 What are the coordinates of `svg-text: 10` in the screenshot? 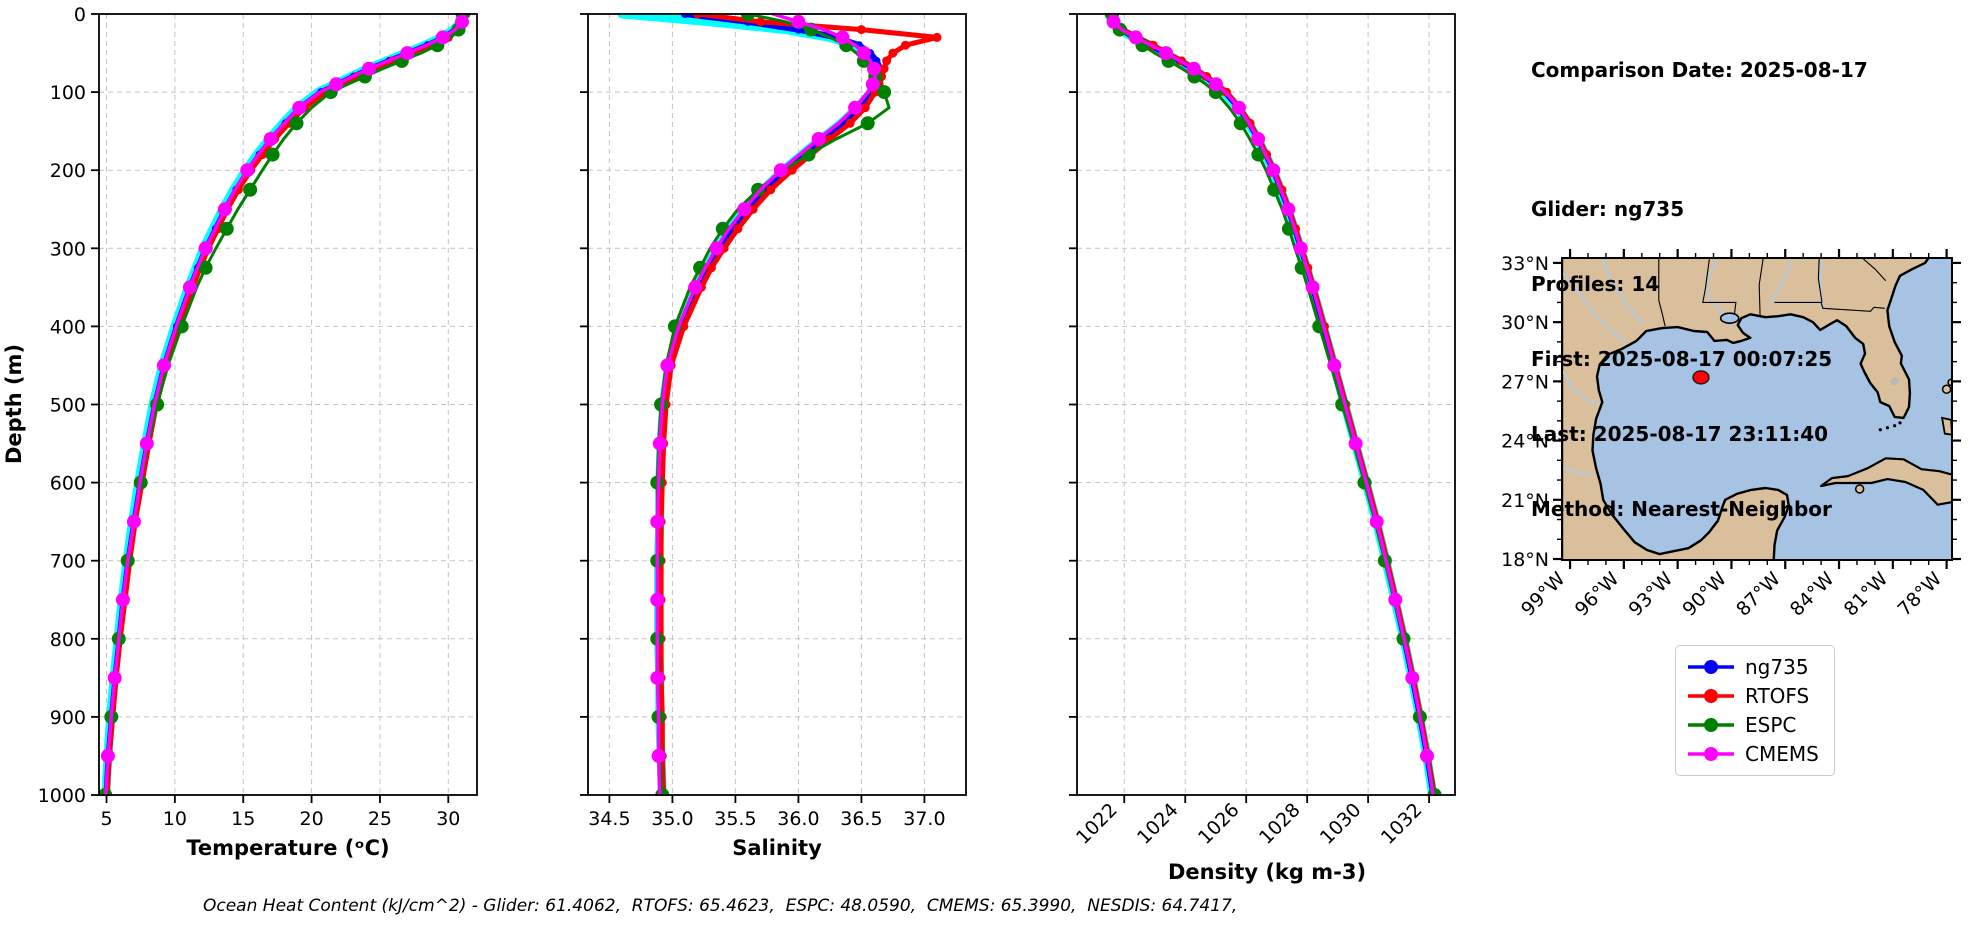 It's located at (175, 819).